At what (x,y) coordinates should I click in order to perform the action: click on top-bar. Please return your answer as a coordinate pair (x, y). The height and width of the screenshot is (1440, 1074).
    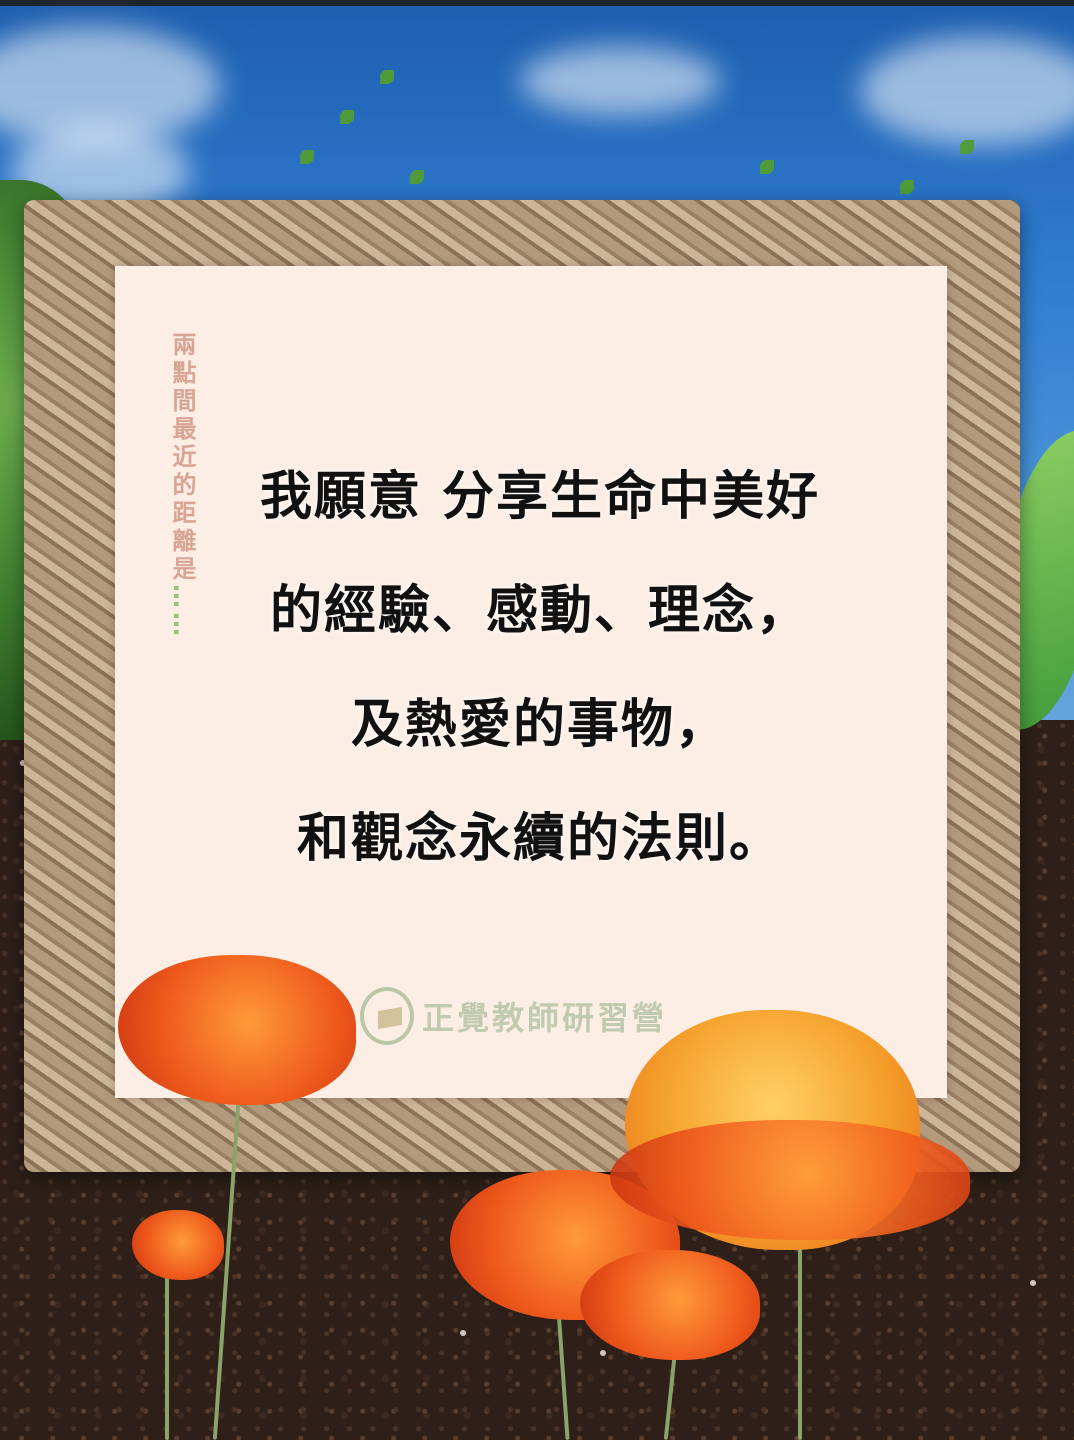
    Looking at the image, I should click on (537, 3).